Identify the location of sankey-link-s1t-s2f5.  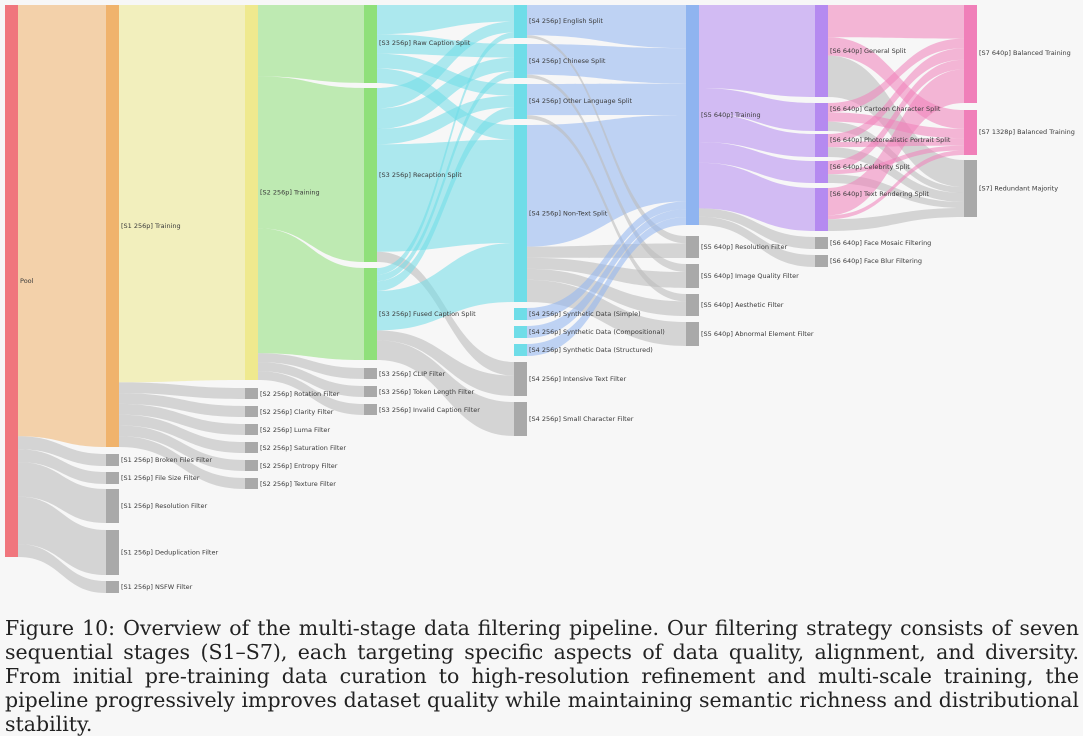
(182, 448).